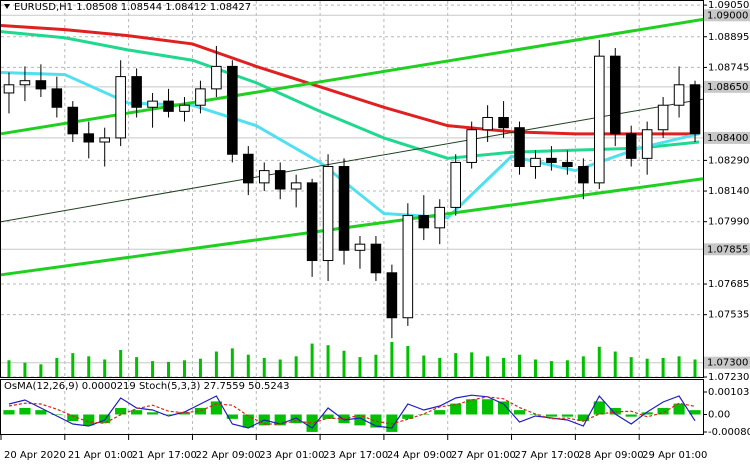 The width and height of the screenshot is (750, 470). Describe the element at coordinates (727, 249) in the screenshot. I see `price-level-label: 1.07855` at that location.